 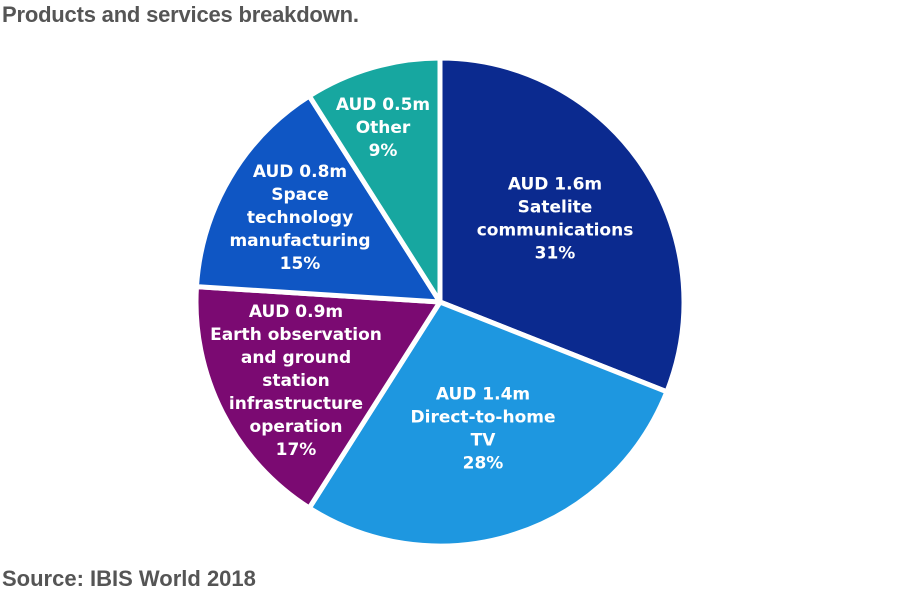 What do you see at coordinates (300, 195) in the screenshot?
I see `slice-name-line: Space` at bounding box center [300, 195].